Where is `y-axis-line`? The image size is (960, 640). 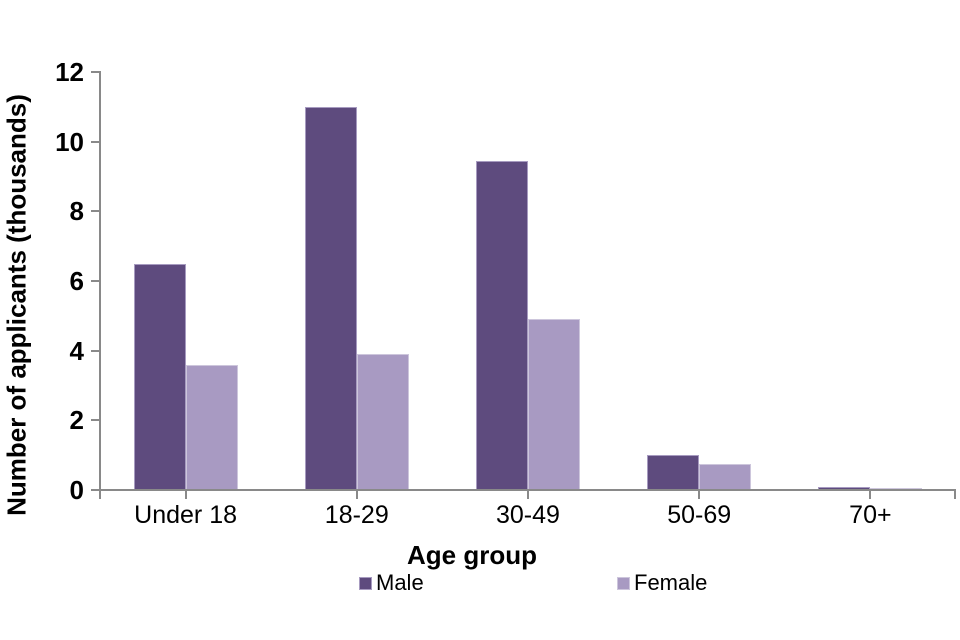 y-axis-line is located at coordinates (100, 285).